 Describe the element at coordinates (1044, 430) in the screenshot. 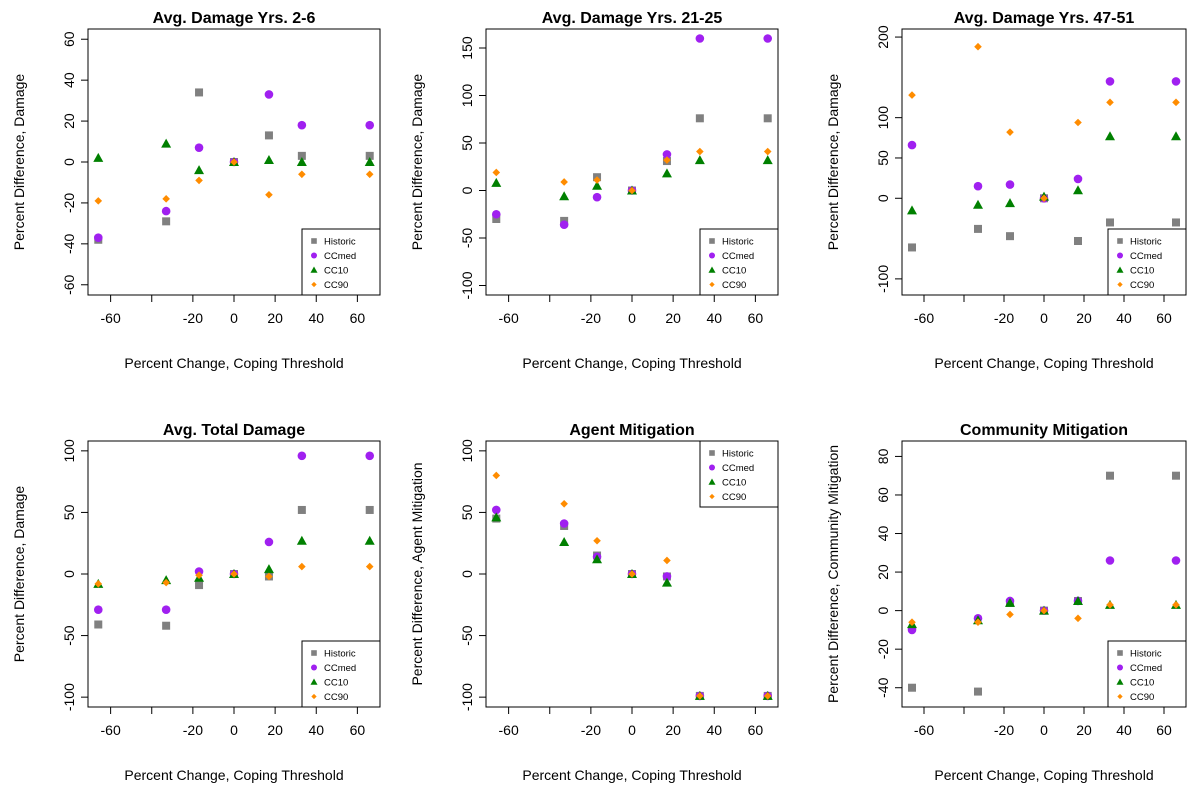

I see `chart-title: Community Mitigation` at that location.